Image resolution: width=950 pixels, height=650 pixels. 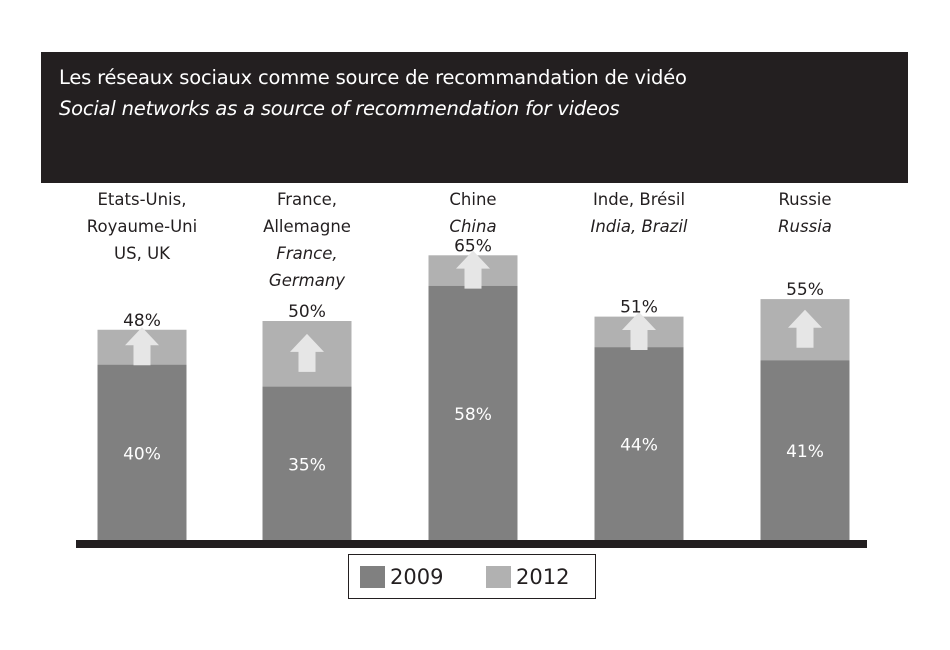 What do you see at coordinates (417, 577) in the screenshot?
I see `legend-label-2009: 2009` at bounding box center [417, 577].